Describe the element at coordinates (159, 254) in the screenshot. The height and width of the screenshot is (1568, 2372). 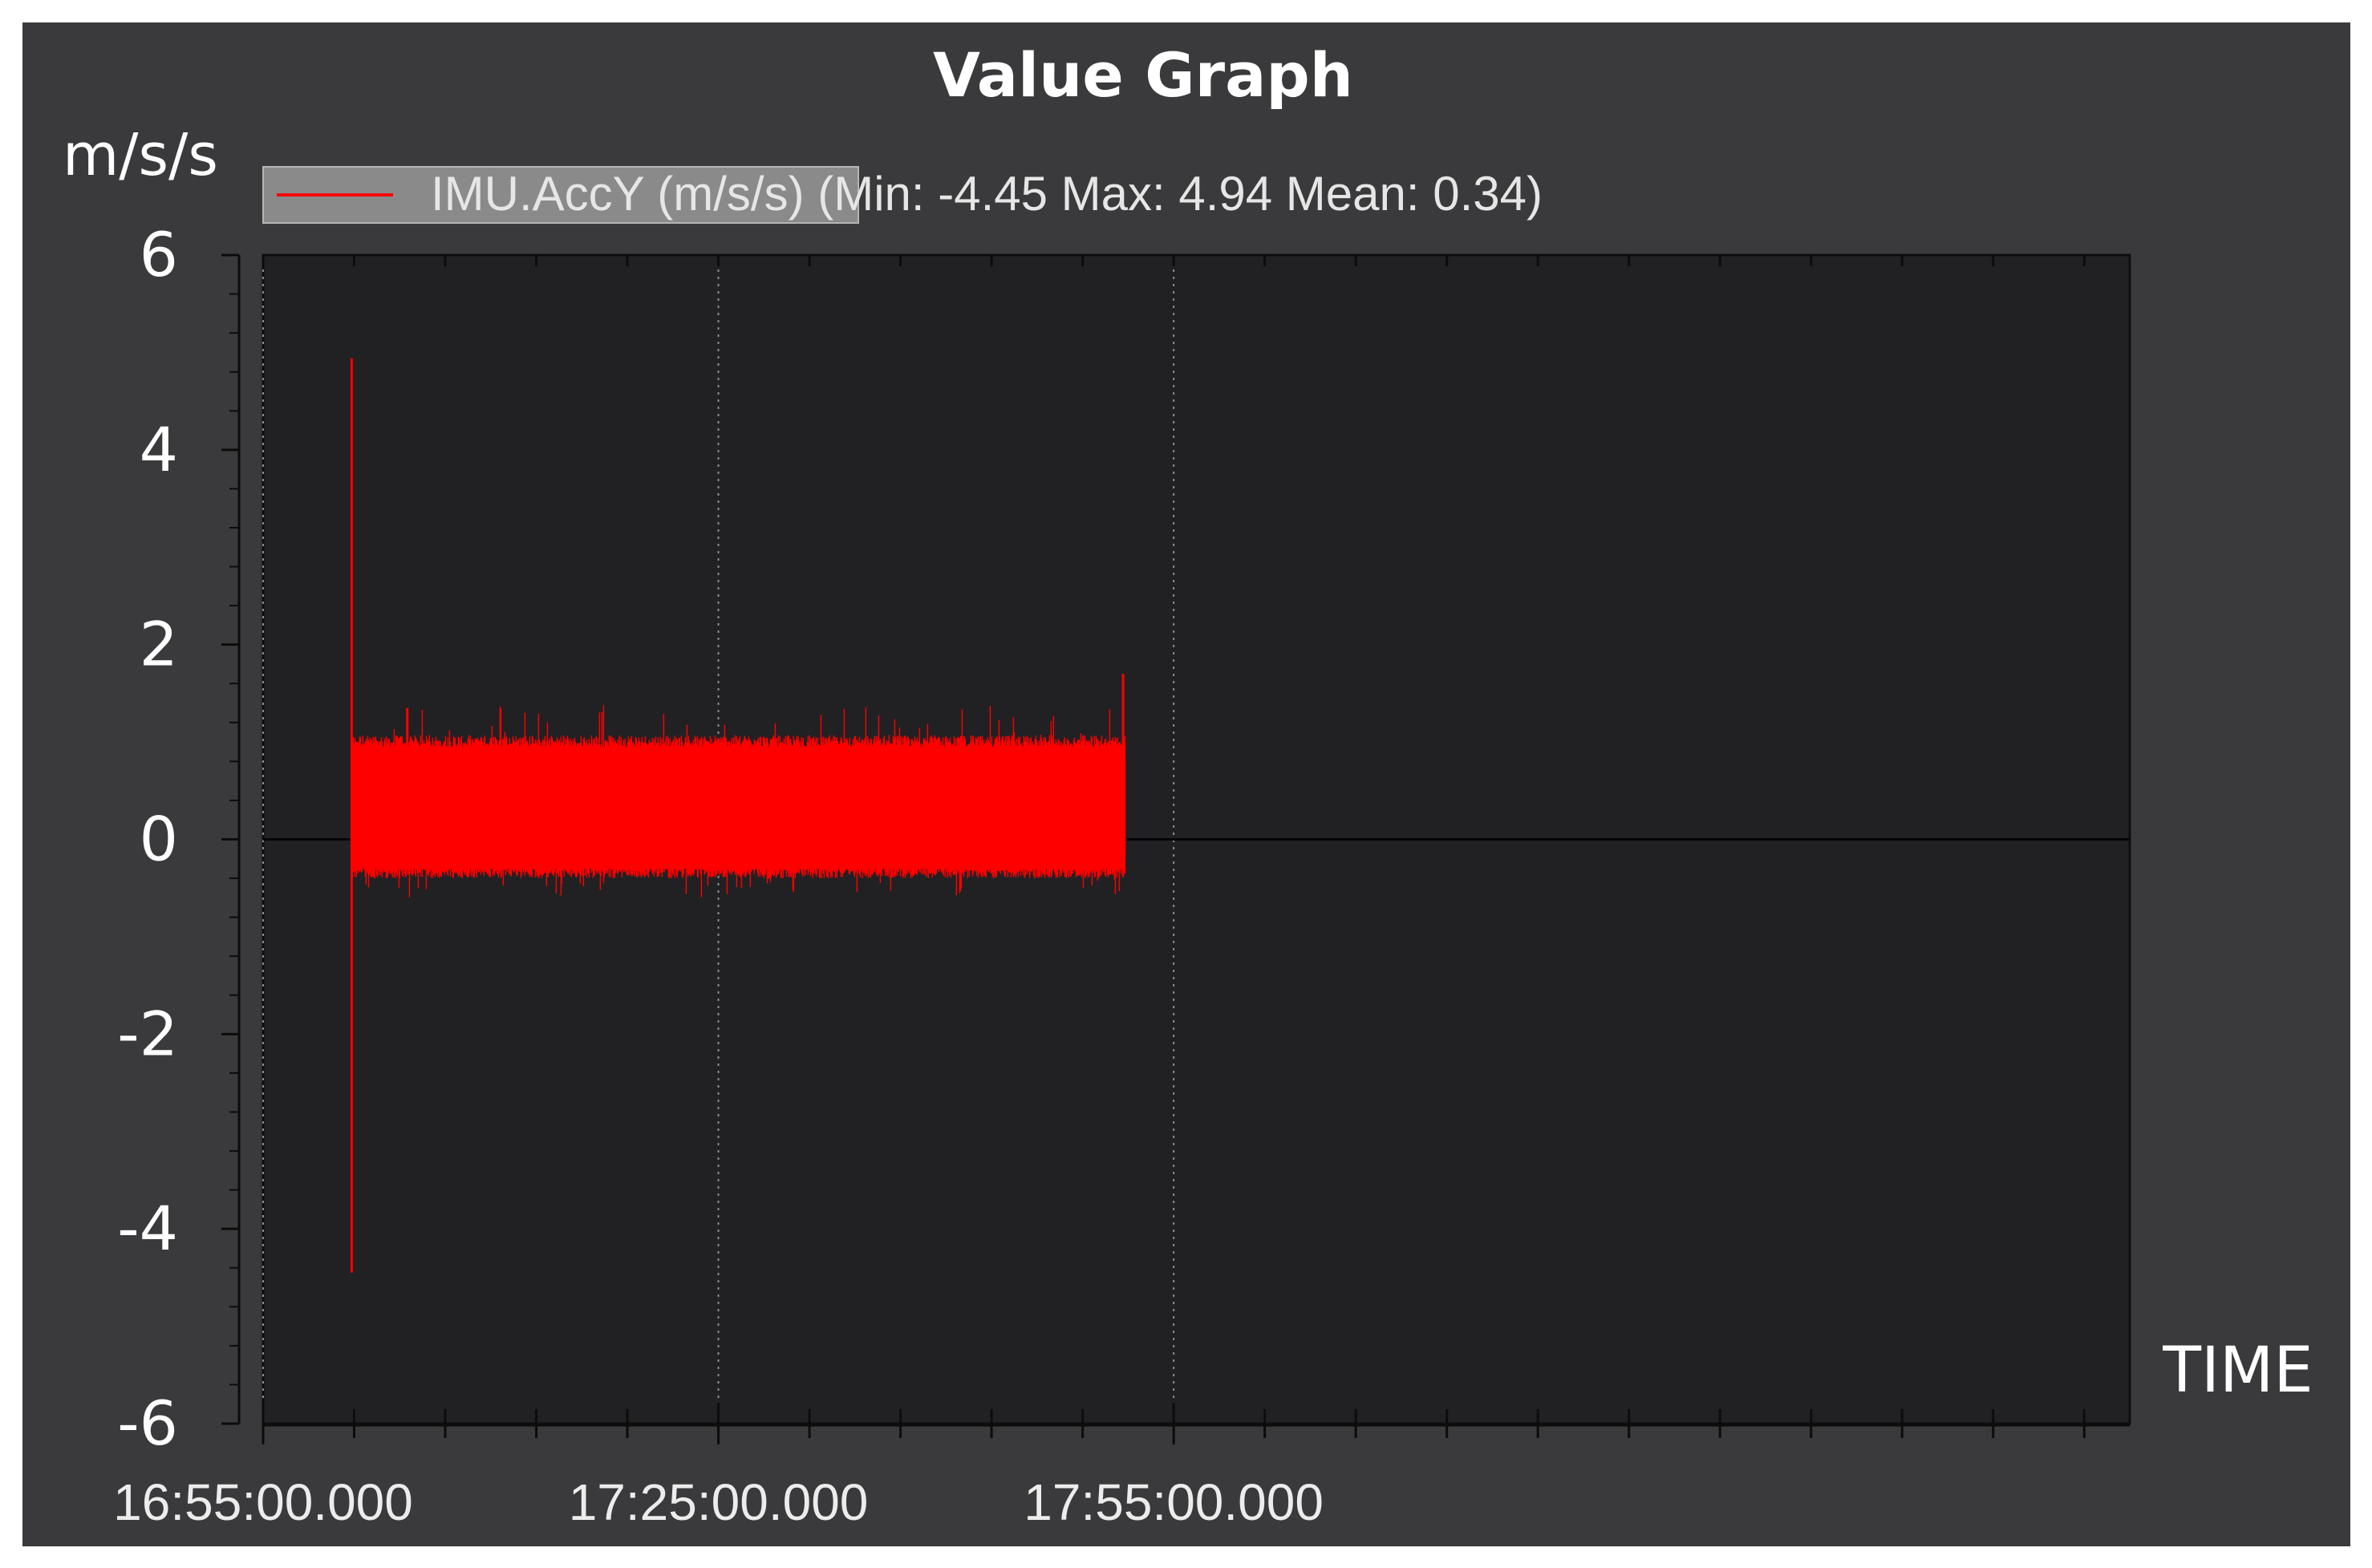
I see `y-tick-label: 6` at that location.